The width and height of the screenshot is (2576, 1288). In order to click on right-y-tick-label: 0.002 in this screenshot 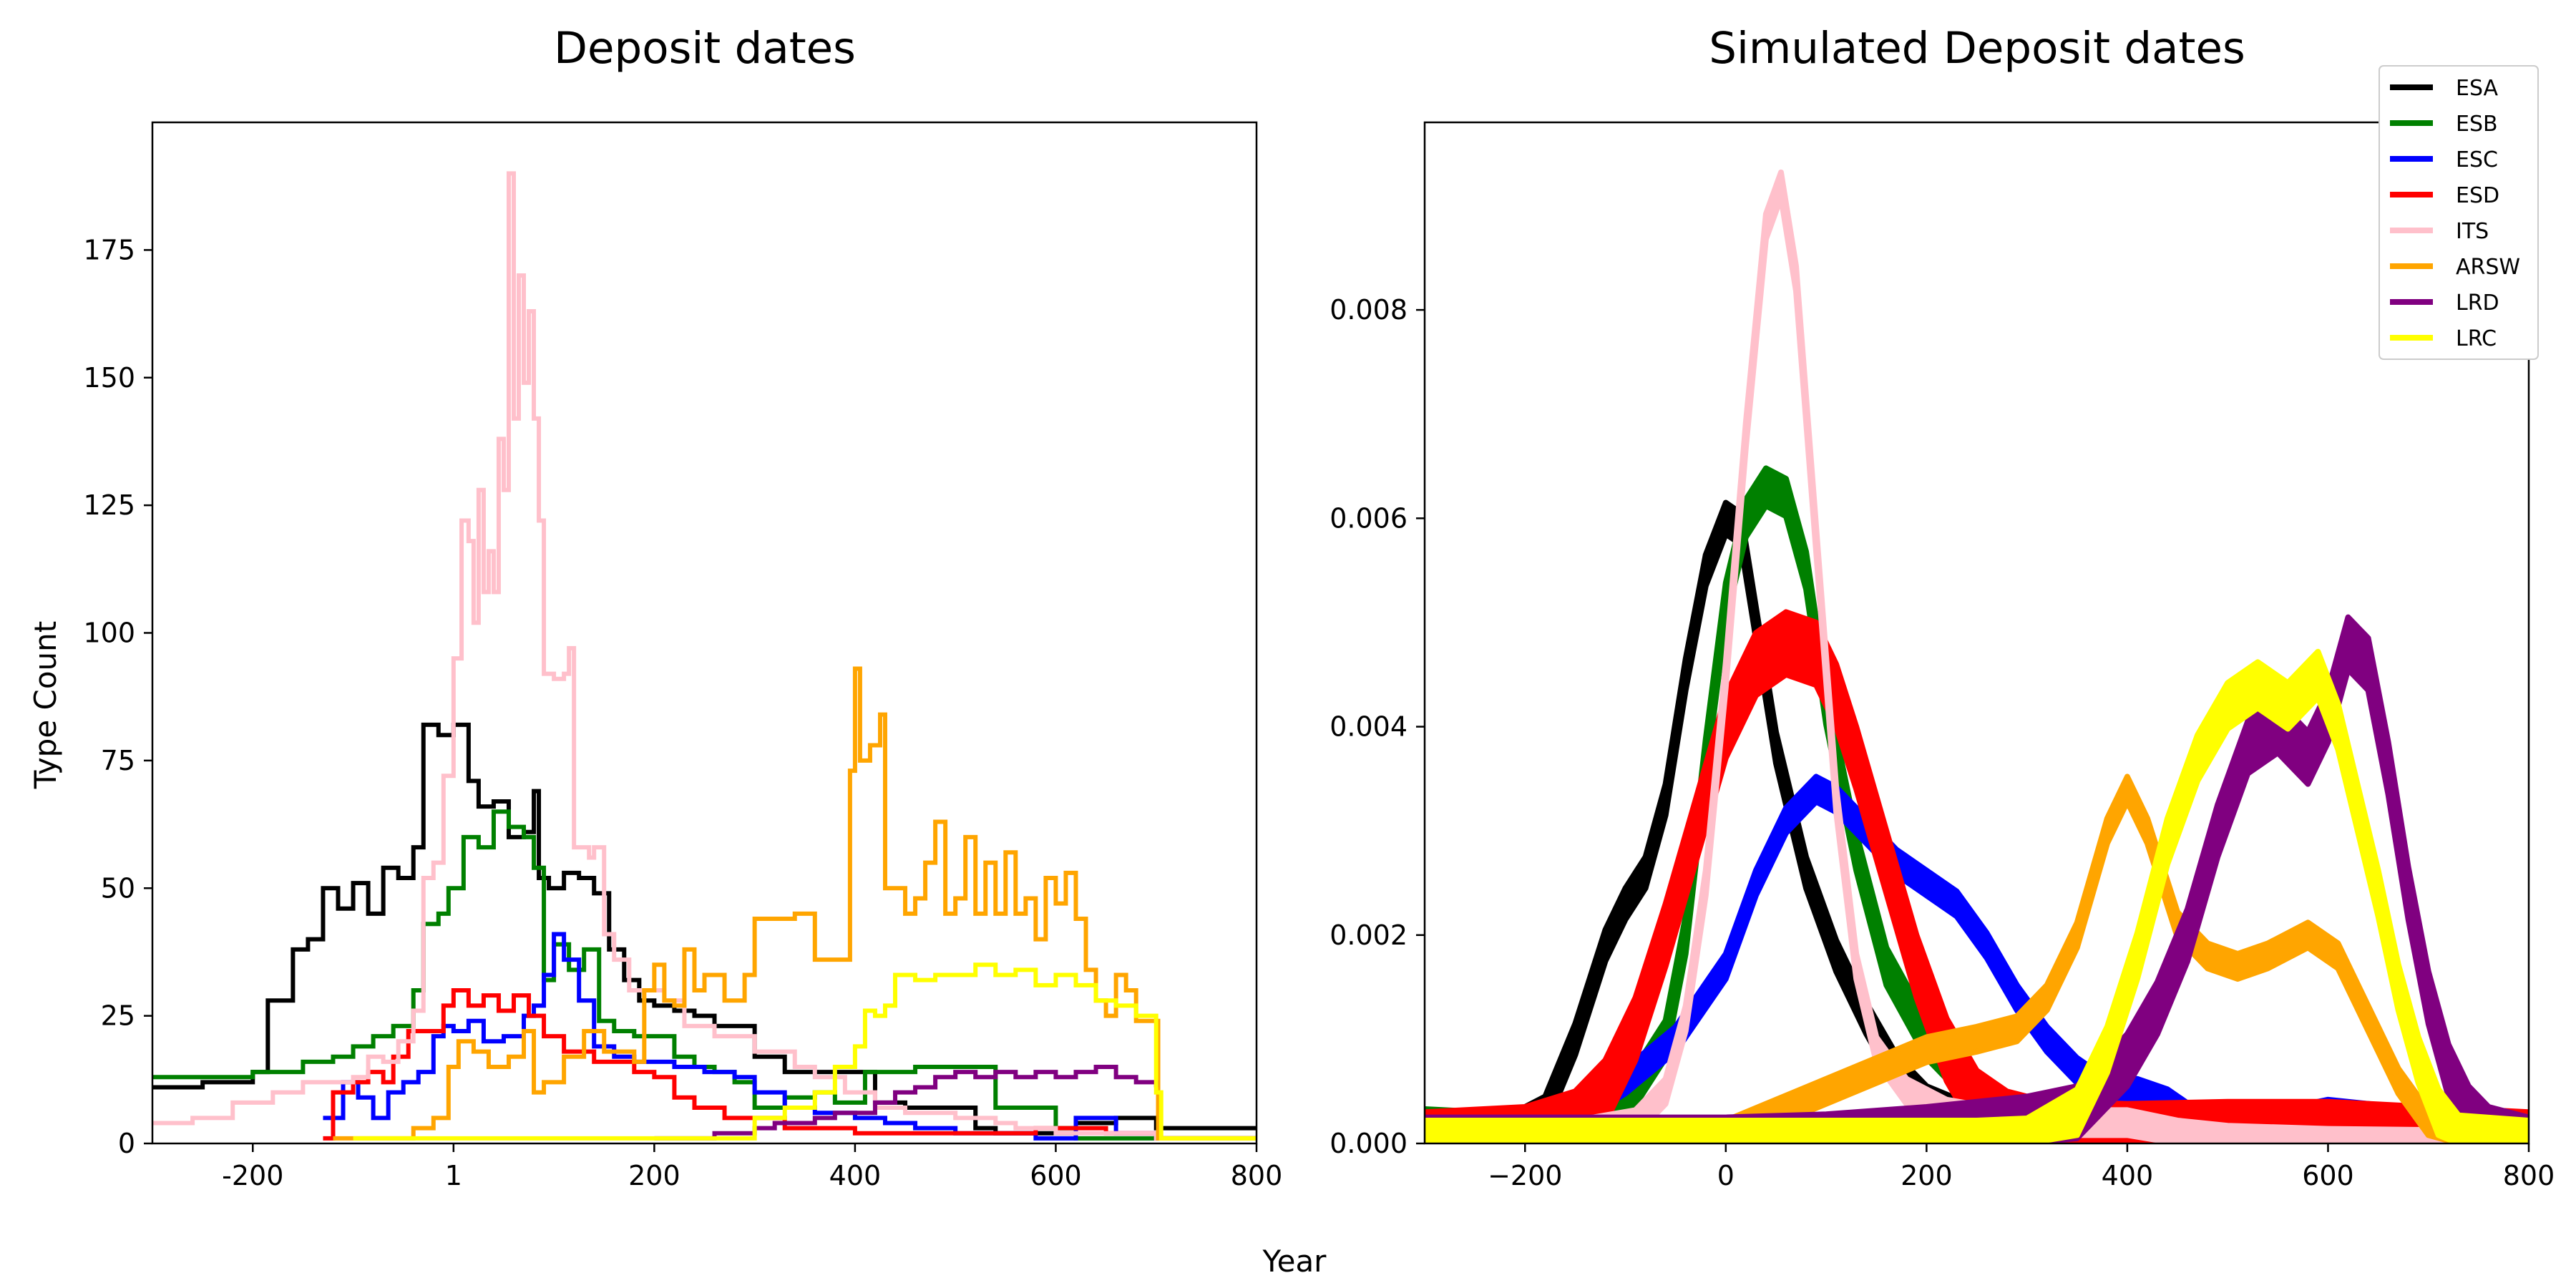, I will do `click(1368, 935)`.